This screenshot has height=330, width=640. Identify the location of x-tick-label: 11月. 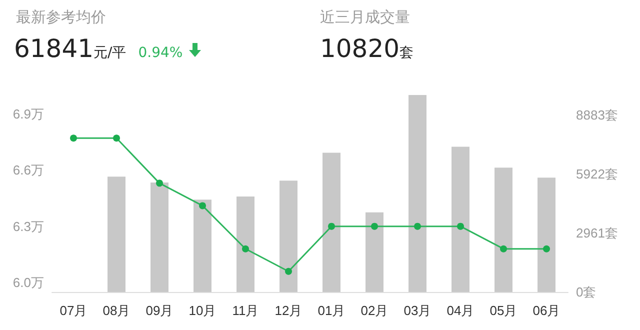
(245, 310).